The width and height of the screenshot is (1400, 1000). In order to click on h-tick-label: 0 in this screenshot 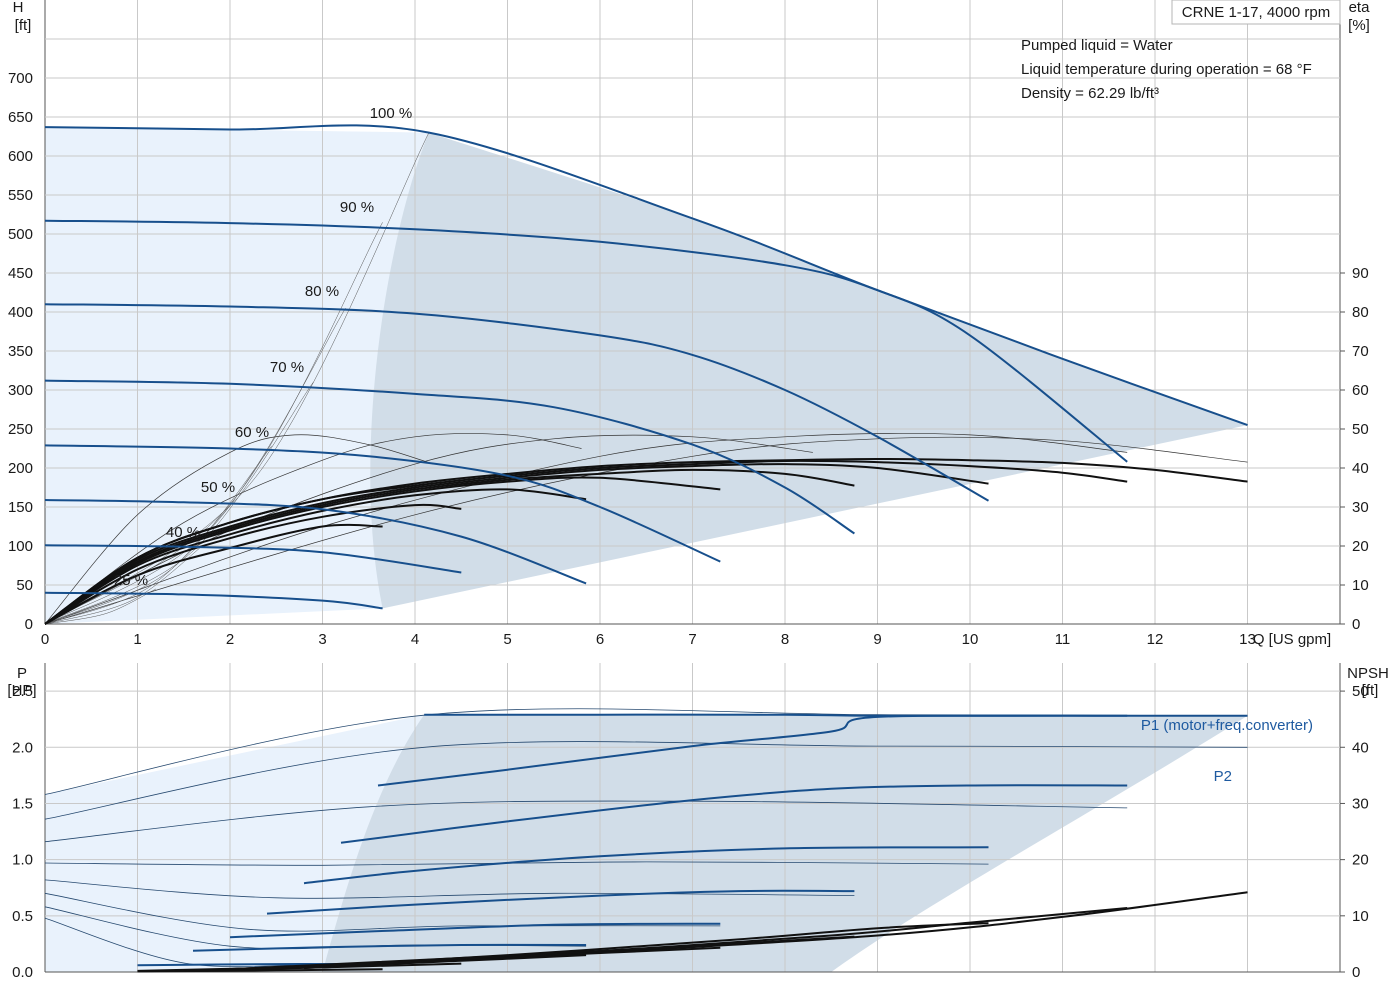, I will do `click(29, 624)`.